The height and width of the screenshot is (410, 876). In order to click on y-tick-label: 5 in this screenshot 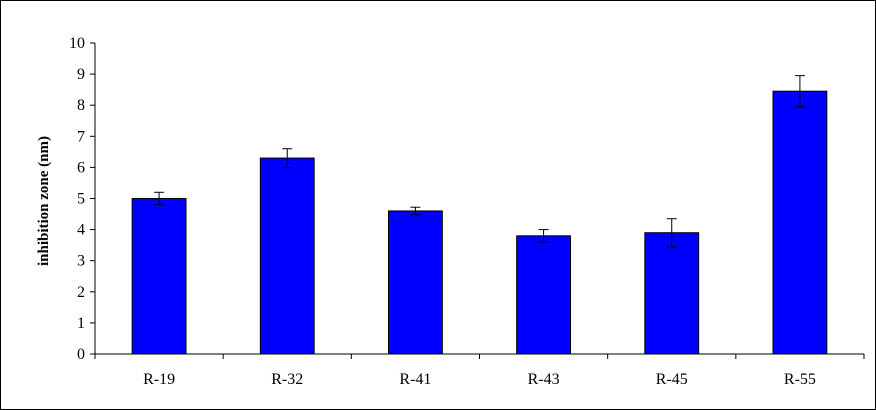, I will do `click(81, 199)`.